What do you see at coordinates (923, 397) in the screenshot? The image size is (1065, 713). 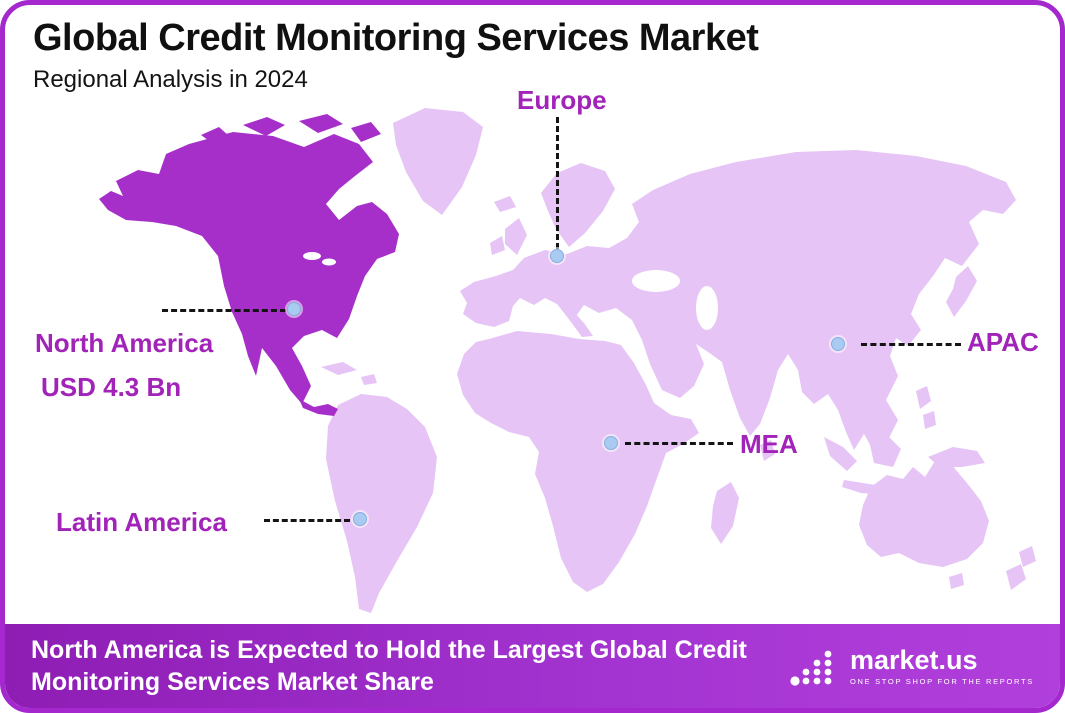 I see `island-philippines-north` at bounding box center [923, 397].